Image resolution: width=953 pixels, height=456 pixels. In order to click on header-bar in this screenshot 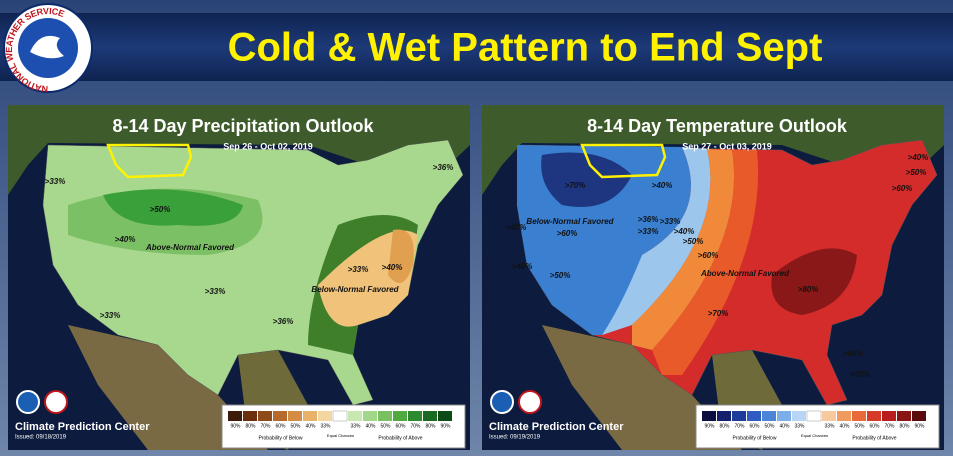, I will do `click(476, 47)`.